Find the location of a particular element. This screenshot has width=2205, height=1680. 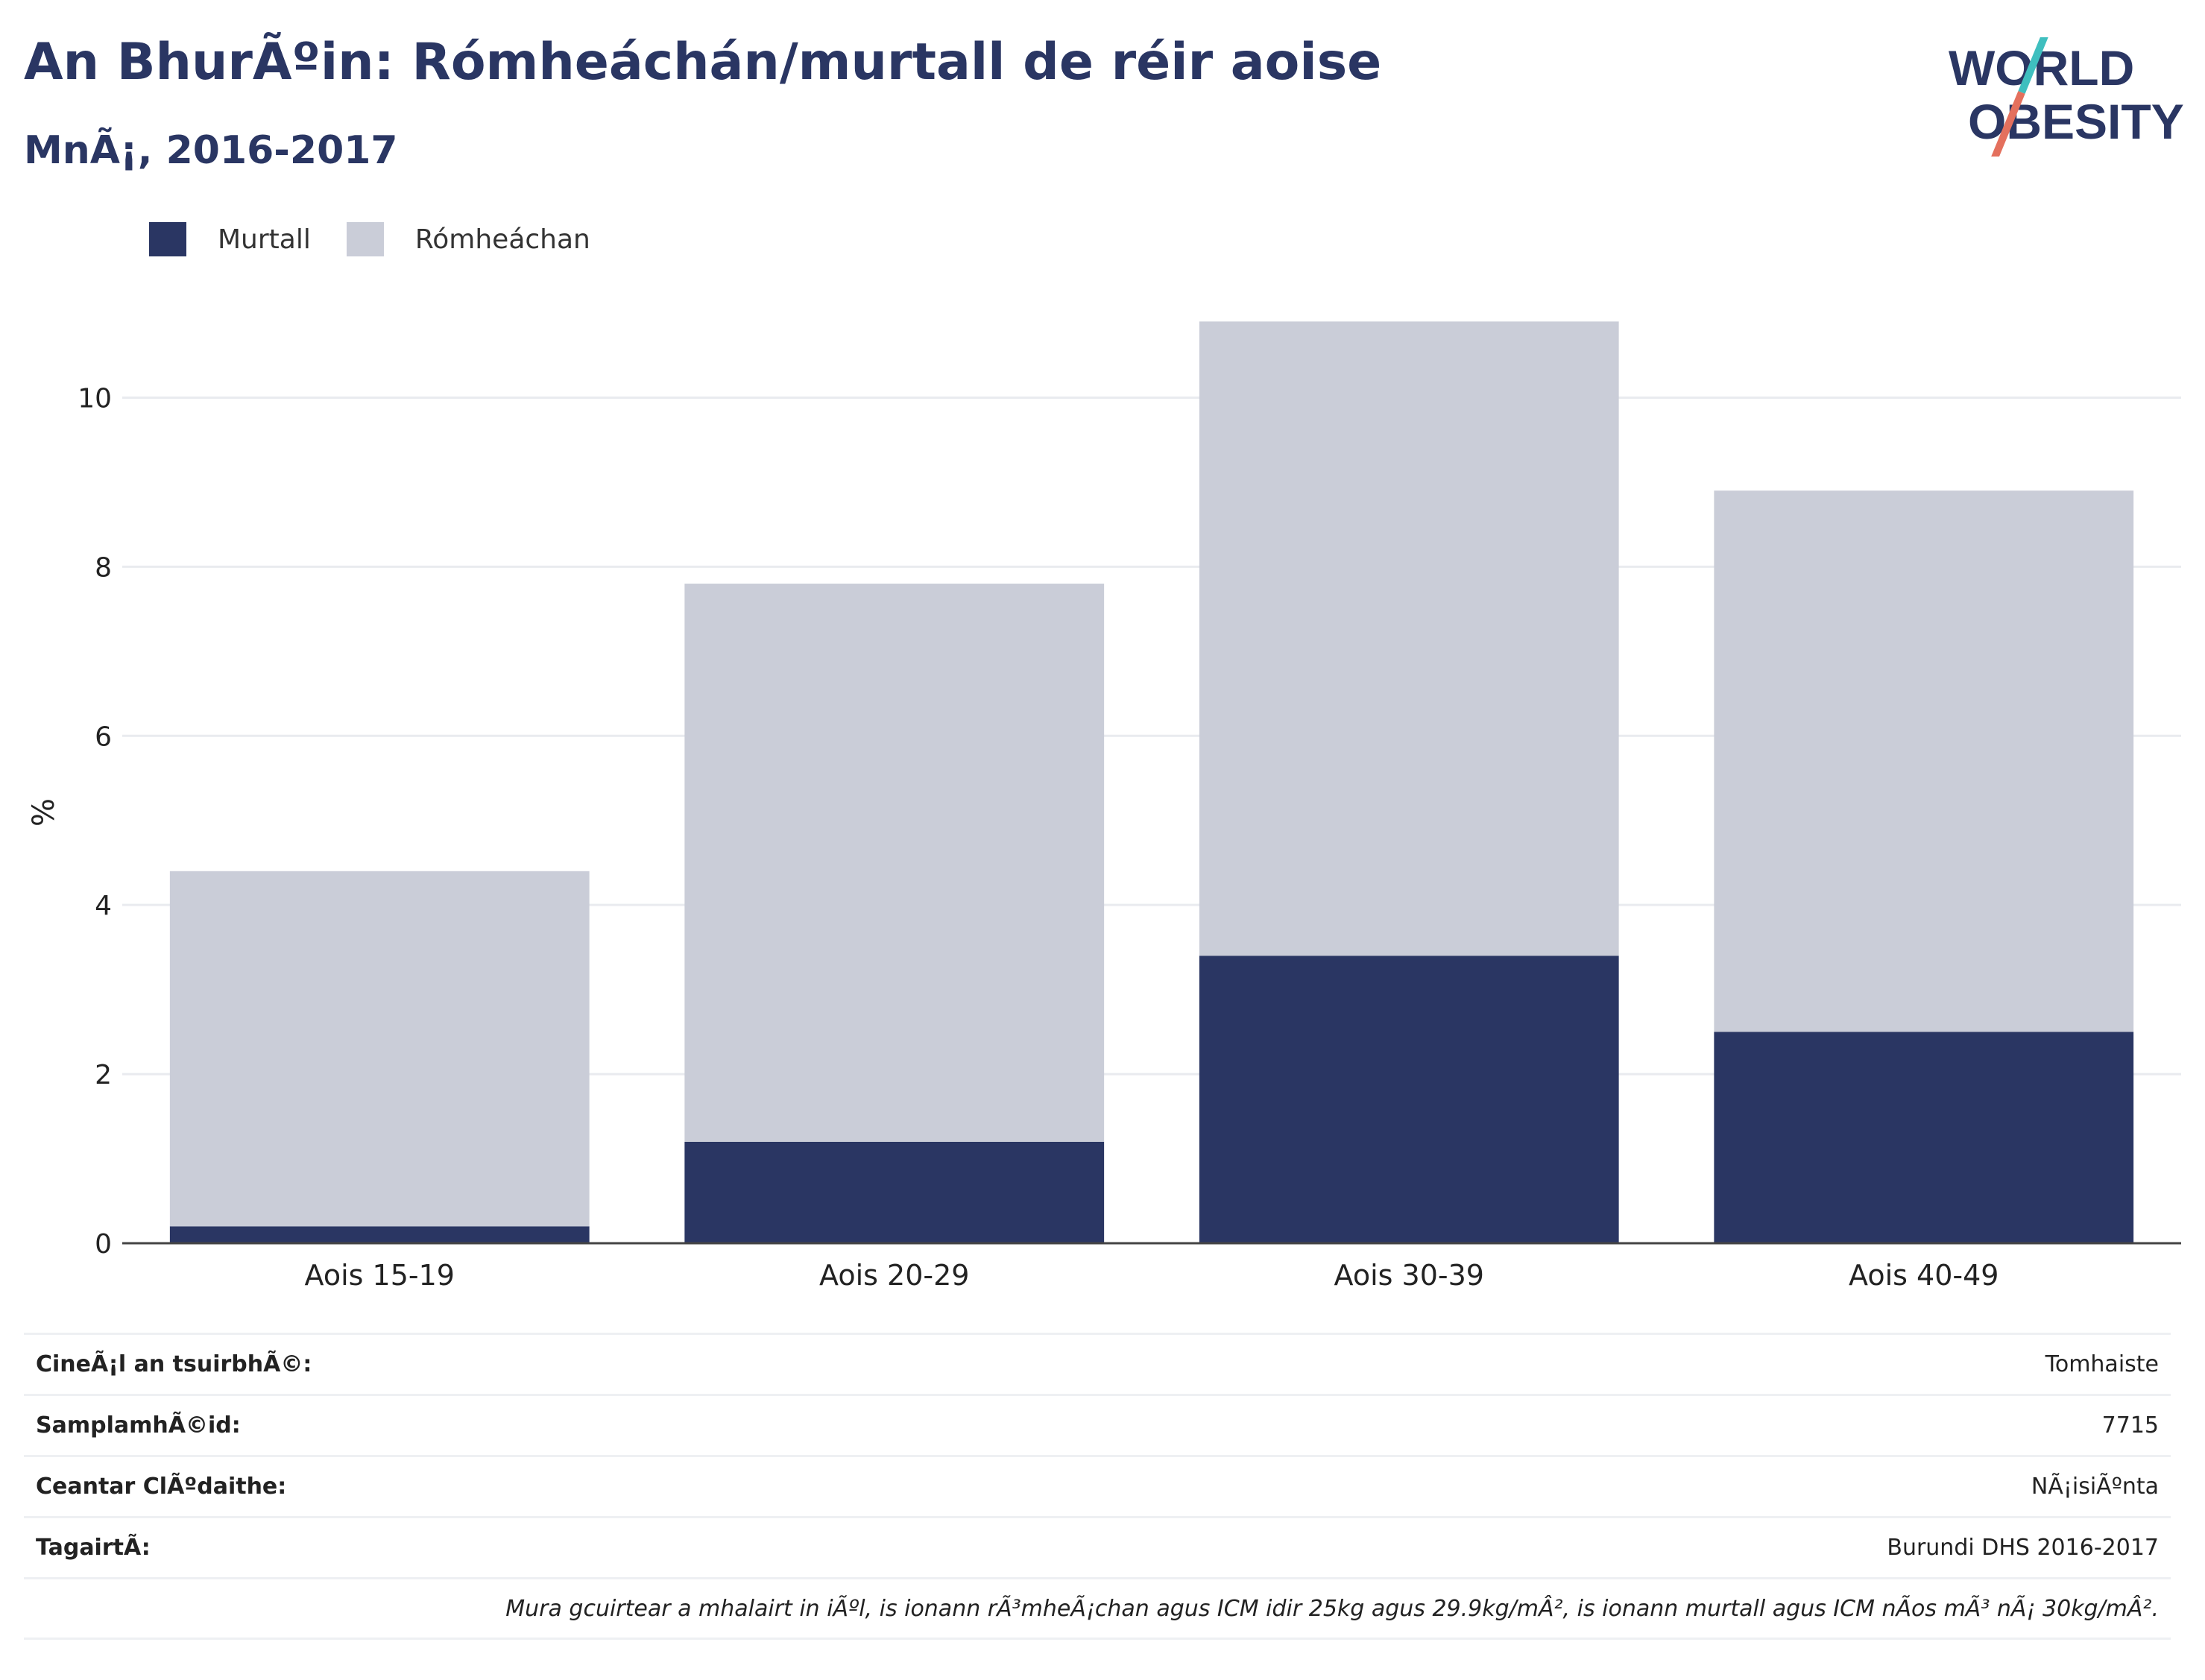

info-value: NÃ¡isiÃºnta is located at coordinates (2095, 1487).